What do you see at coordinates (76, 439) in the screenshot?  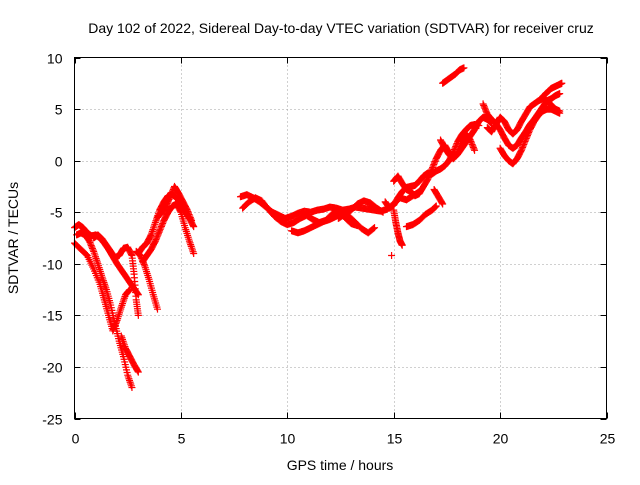 I see `x-tick-label: 0` at bounding box center [76, 439].